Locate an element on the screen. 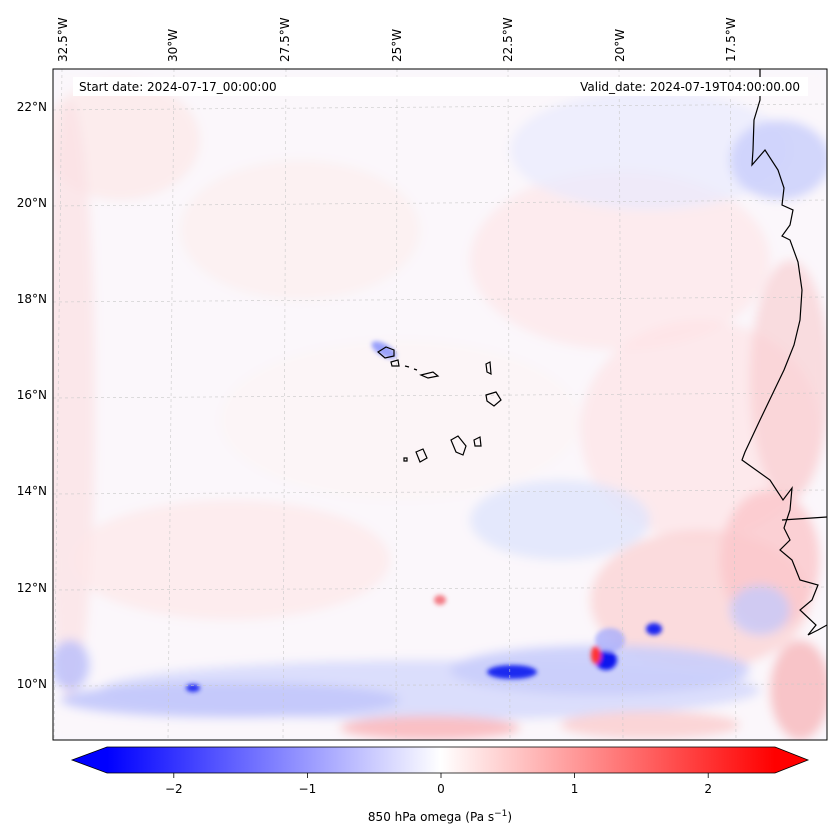 Image resolution: width=837 pixels, height=839 pixels. colorbar-max-extend is located at coordinates (791, 760).